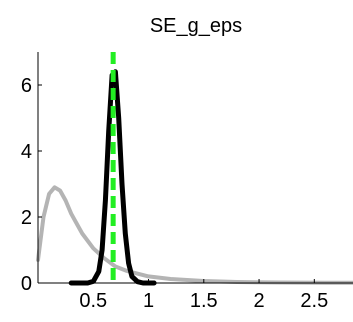 This screenshot has width=353, height=322. What do you see at coordinates (26, 218) in the screenshot?
I see `y-tick-label: 2` at bounding box center [26, 218].